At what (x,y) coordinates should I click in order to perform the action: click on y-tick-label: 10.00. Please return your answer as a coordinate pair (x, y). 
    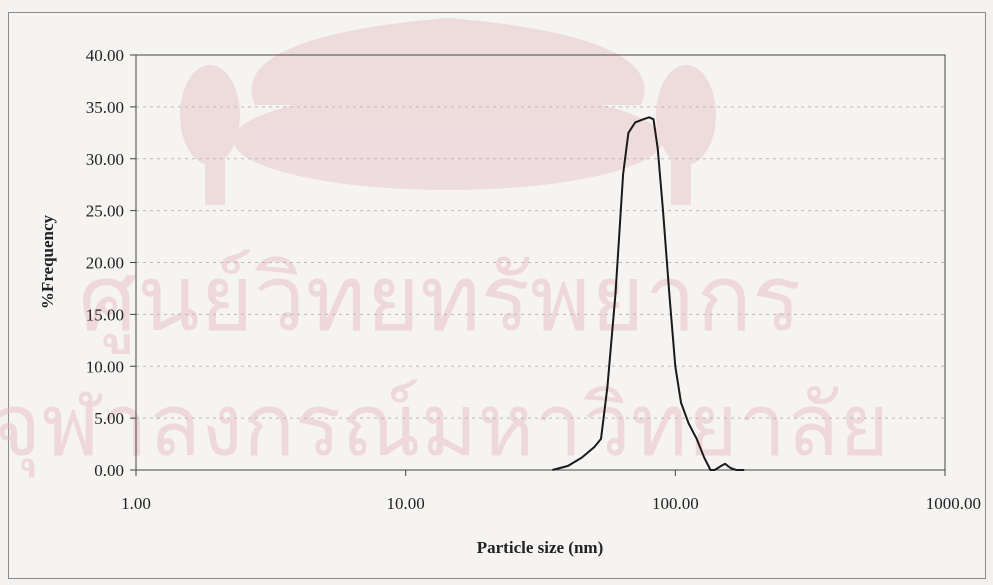
    Looking at the image, I should click on (105, 366).